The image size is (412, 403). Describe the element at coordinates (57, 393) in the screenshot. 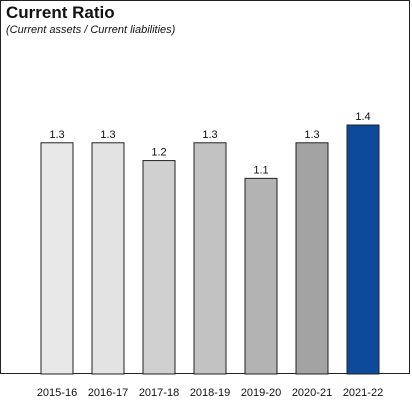

I see `x-tick-label-2015-16: 2015-16` at that location.